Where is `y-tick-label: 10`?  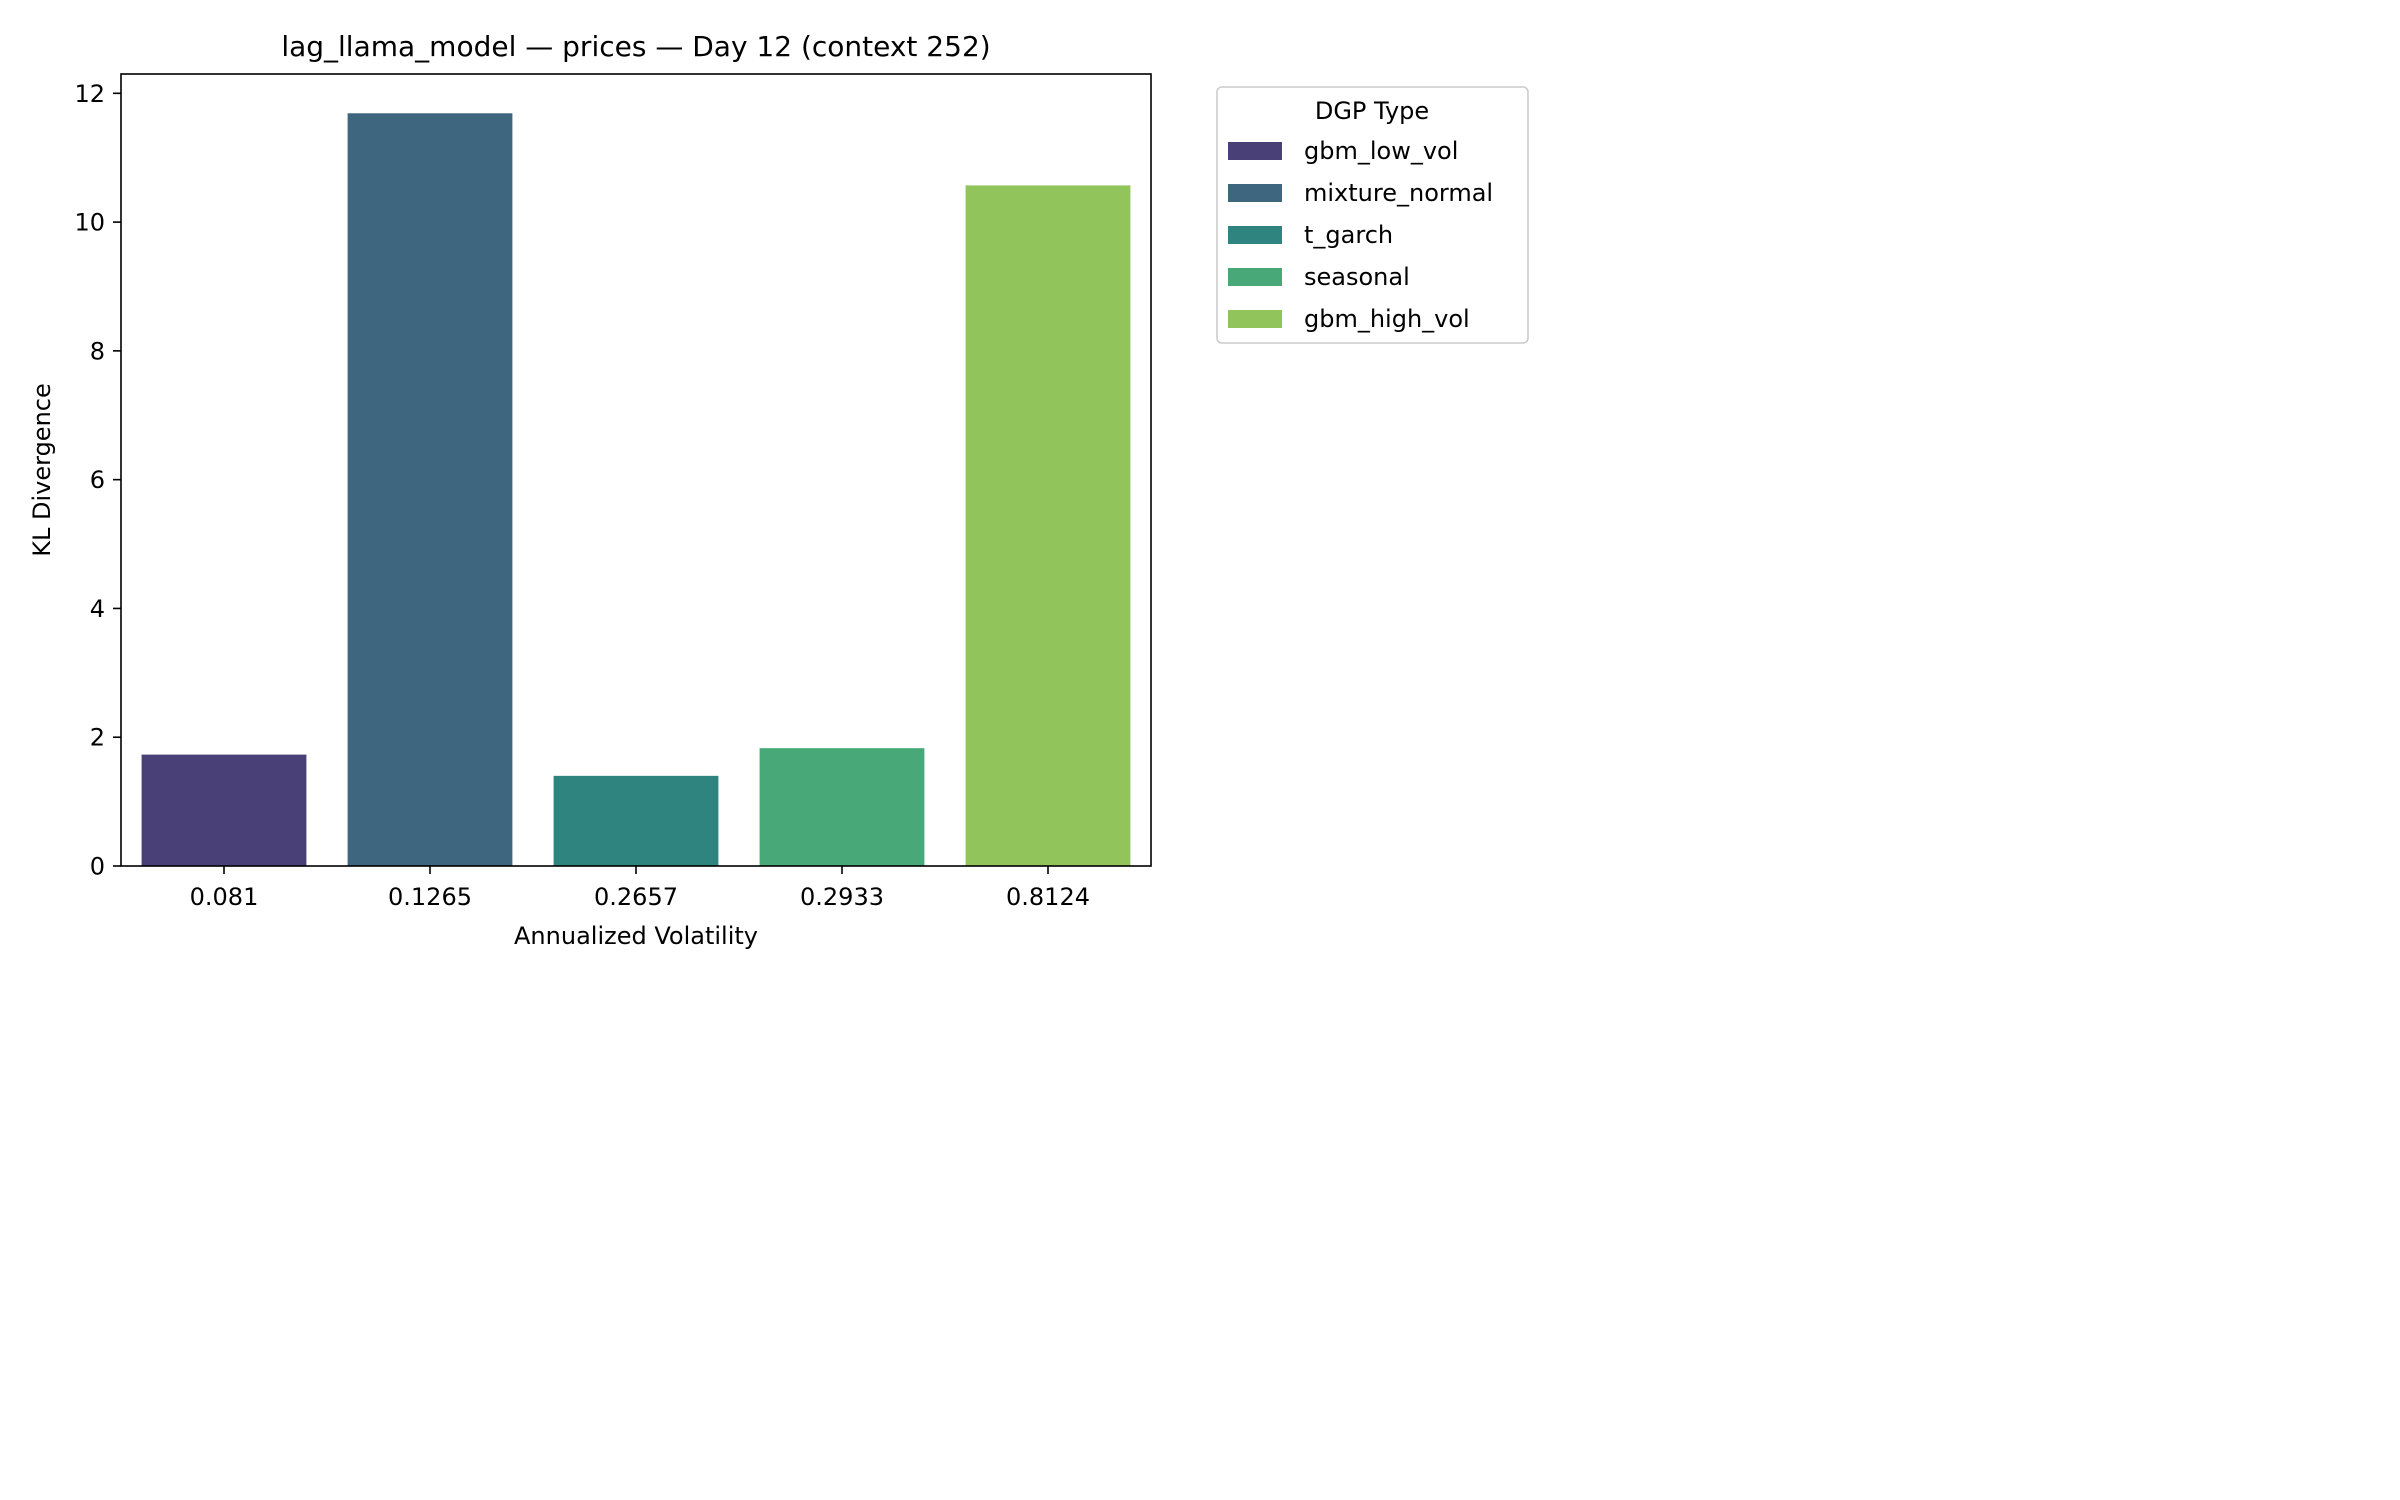 y-tick-label: 10 is located at coordinates (89, 223).